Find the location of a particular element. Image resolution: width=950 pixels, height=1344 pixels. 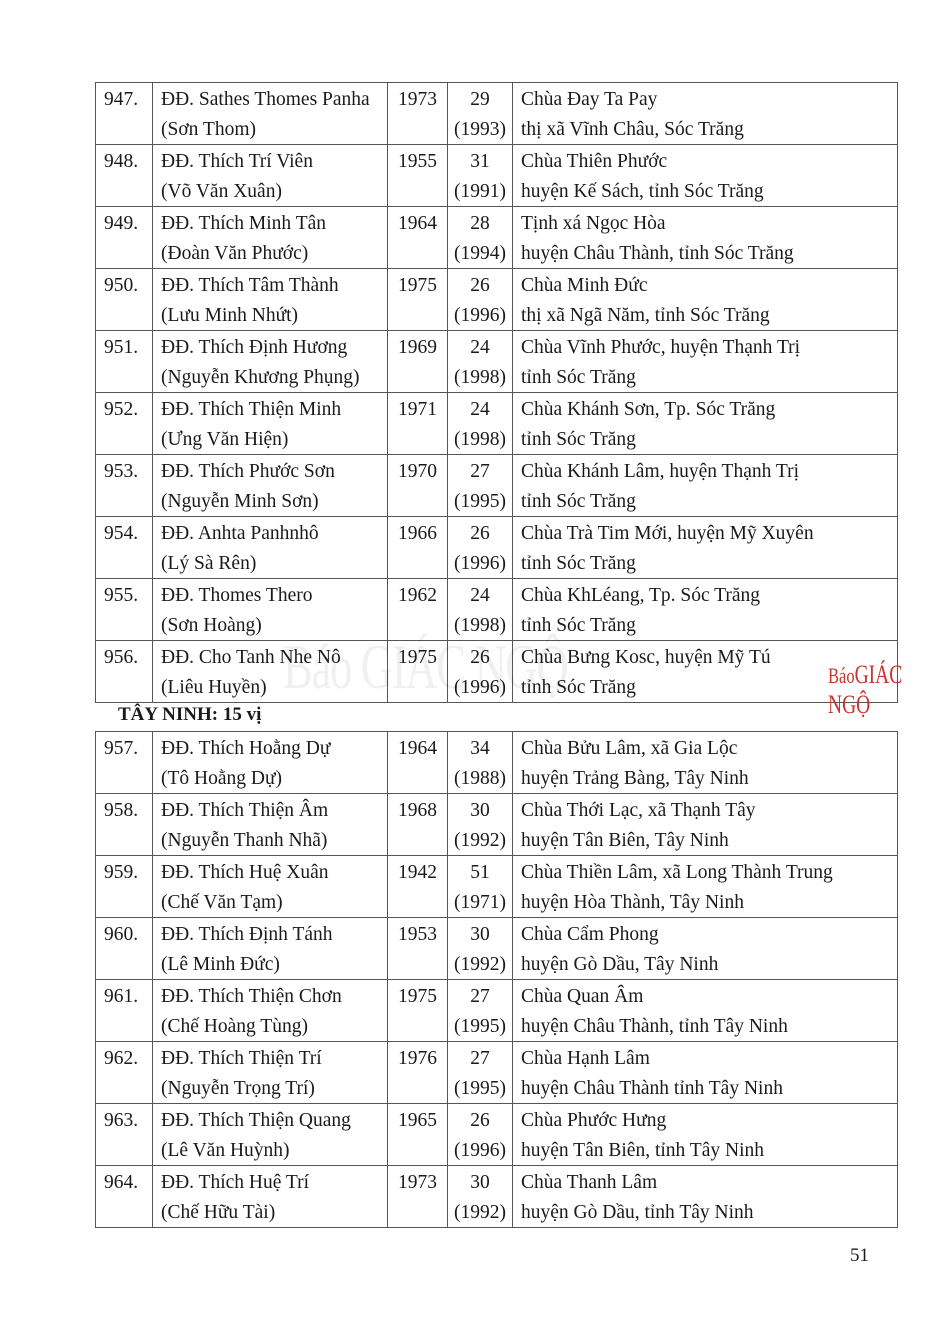

cell-place1: Chùa Khánh Lâm, huyện Thạnh Trị is located at coordinates (660, 471).